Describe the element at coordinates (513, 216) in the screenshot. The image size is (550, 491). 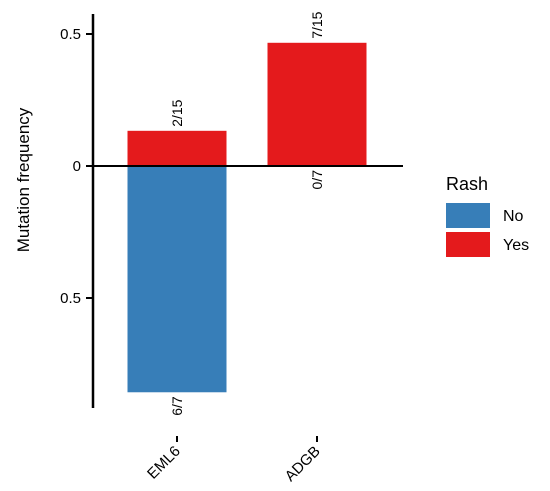
I see `legend-label-no: No` at that location.